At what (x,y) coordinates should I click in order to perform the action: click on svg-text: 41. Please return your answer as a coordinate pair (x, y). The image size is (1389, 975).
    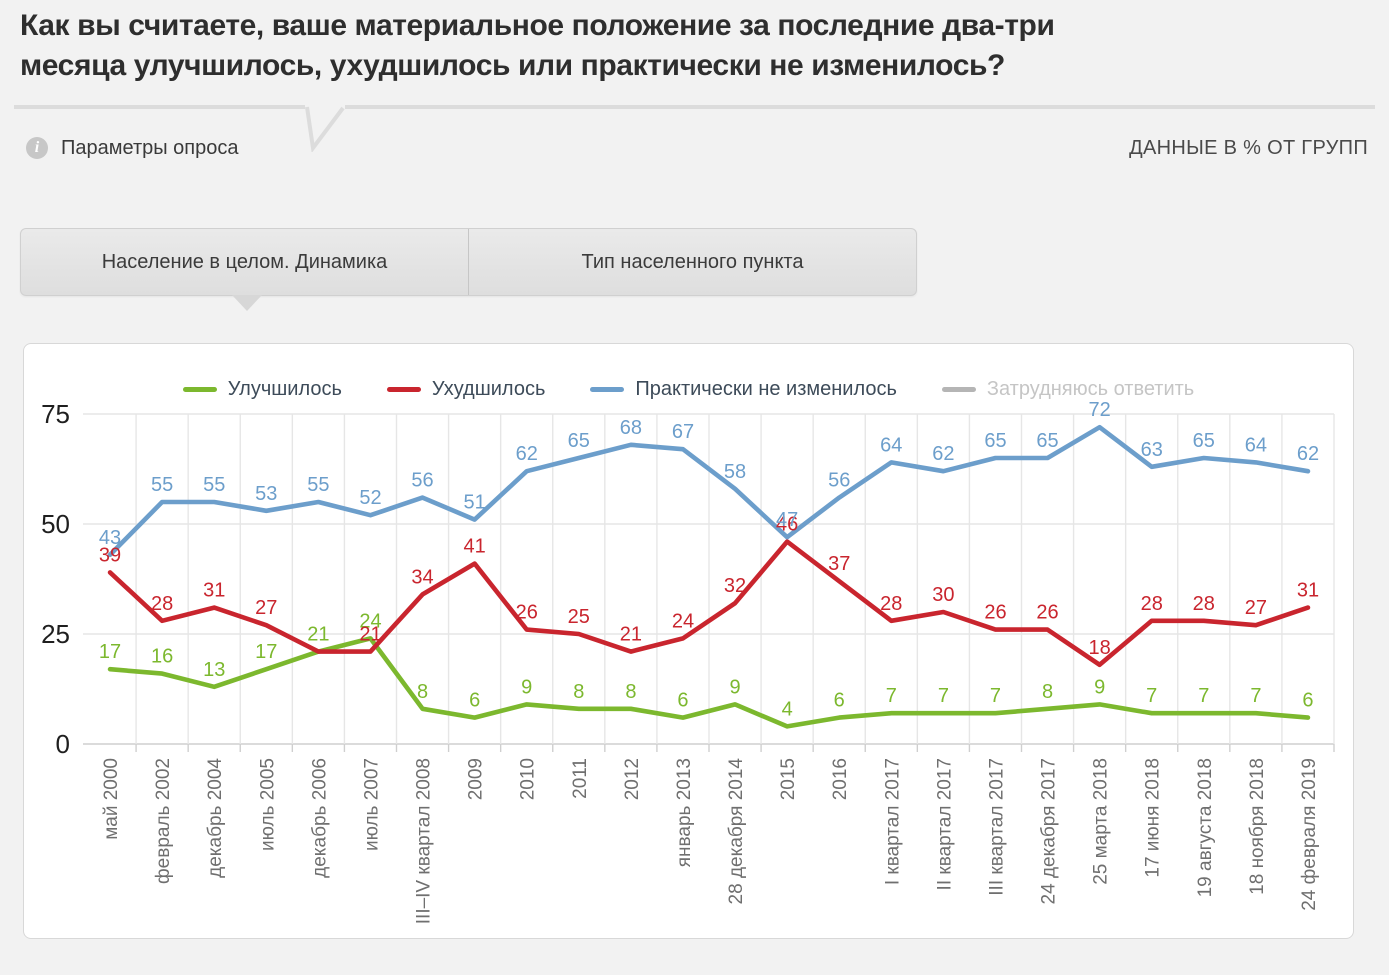
    Looking at the image, I should click on (475, 547).